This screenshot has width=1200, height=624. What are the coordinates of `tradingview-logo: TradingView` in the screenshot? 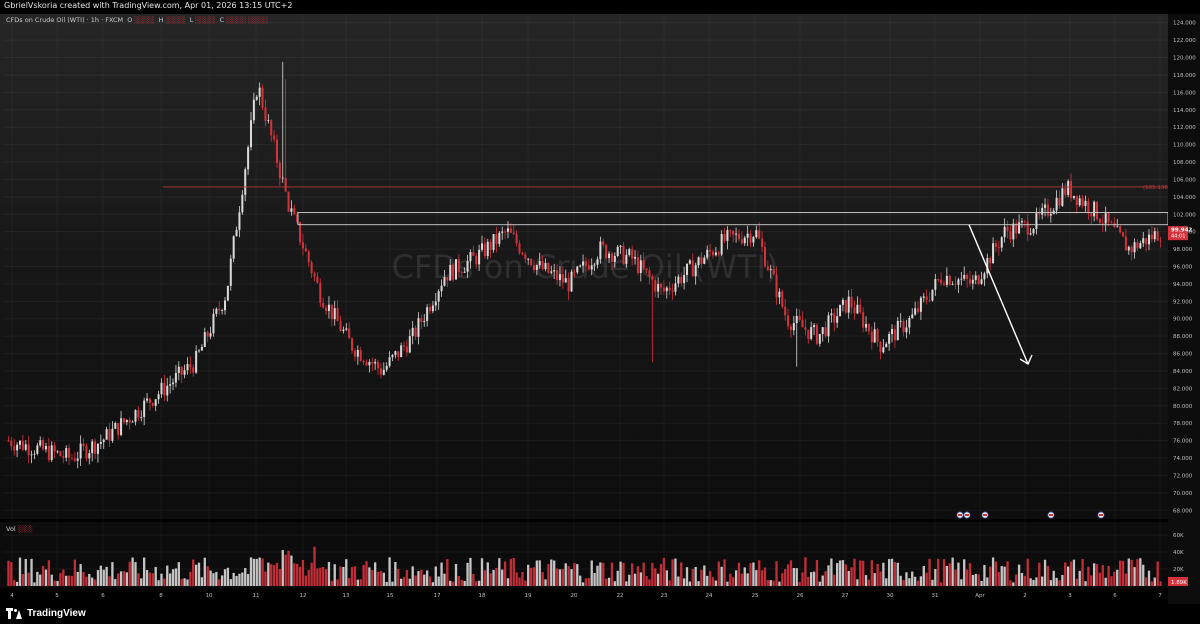 It's located at (46, 613).